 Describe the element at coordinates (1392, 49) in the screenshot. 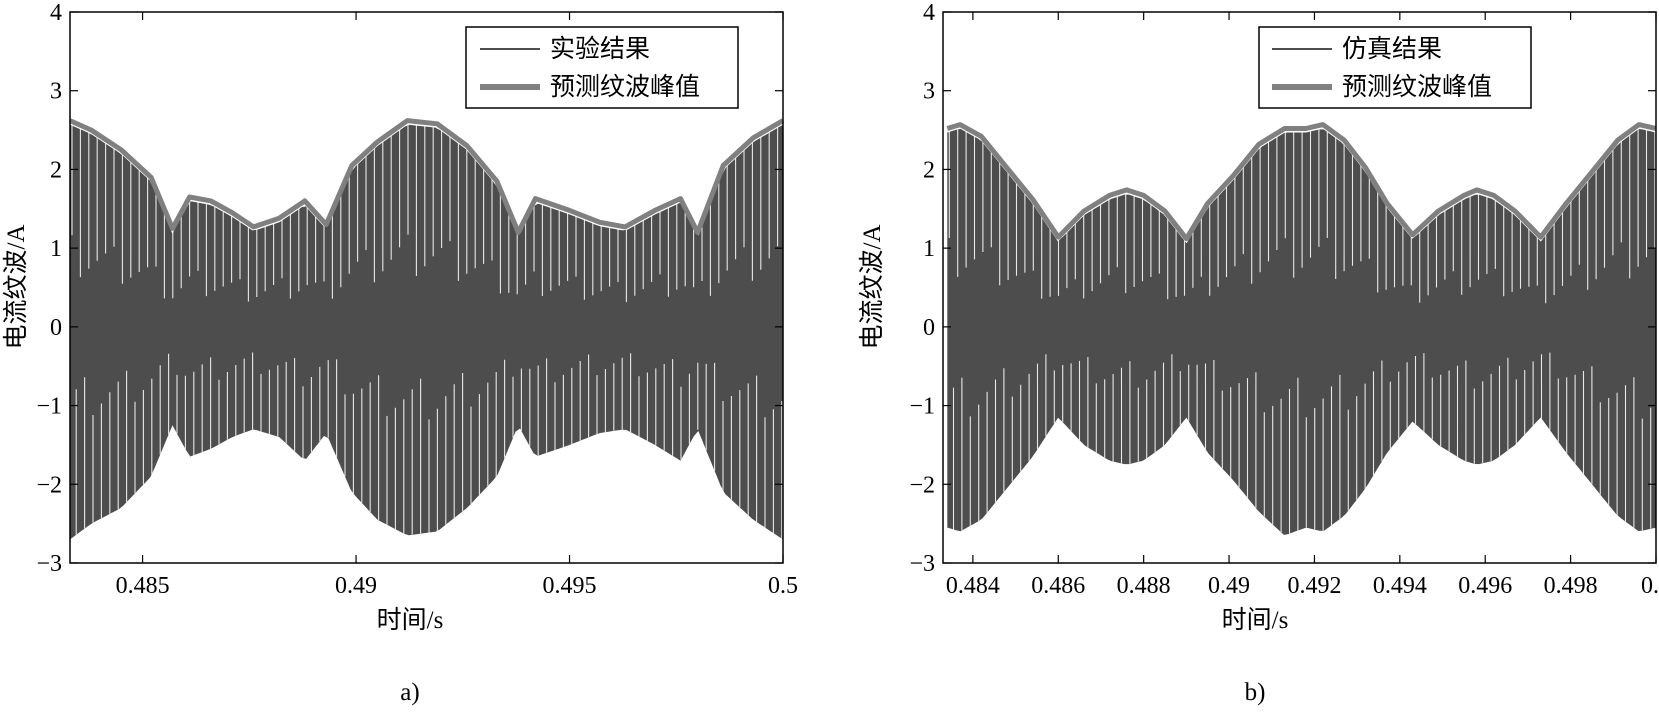

I see `legend-label-b-0: 仿真结果` at that location.